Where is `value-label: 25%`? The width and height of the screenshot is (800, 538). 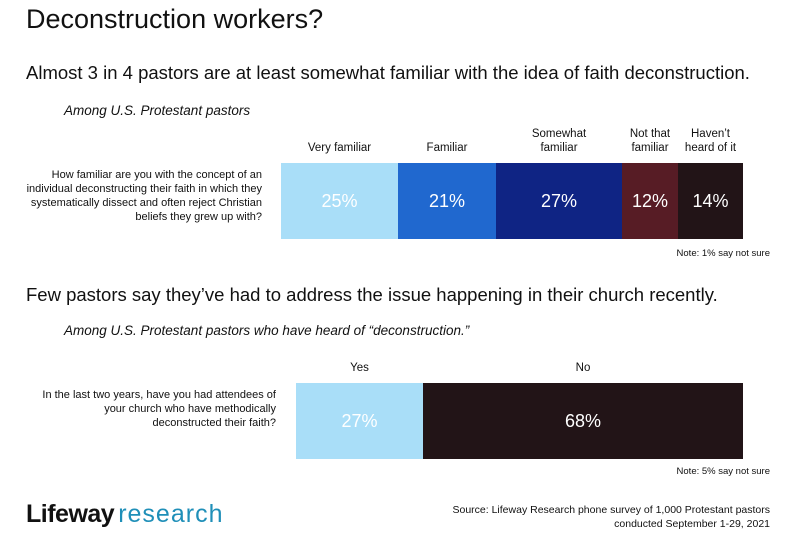
value-label: 25% is located at coordinates (339, 200).